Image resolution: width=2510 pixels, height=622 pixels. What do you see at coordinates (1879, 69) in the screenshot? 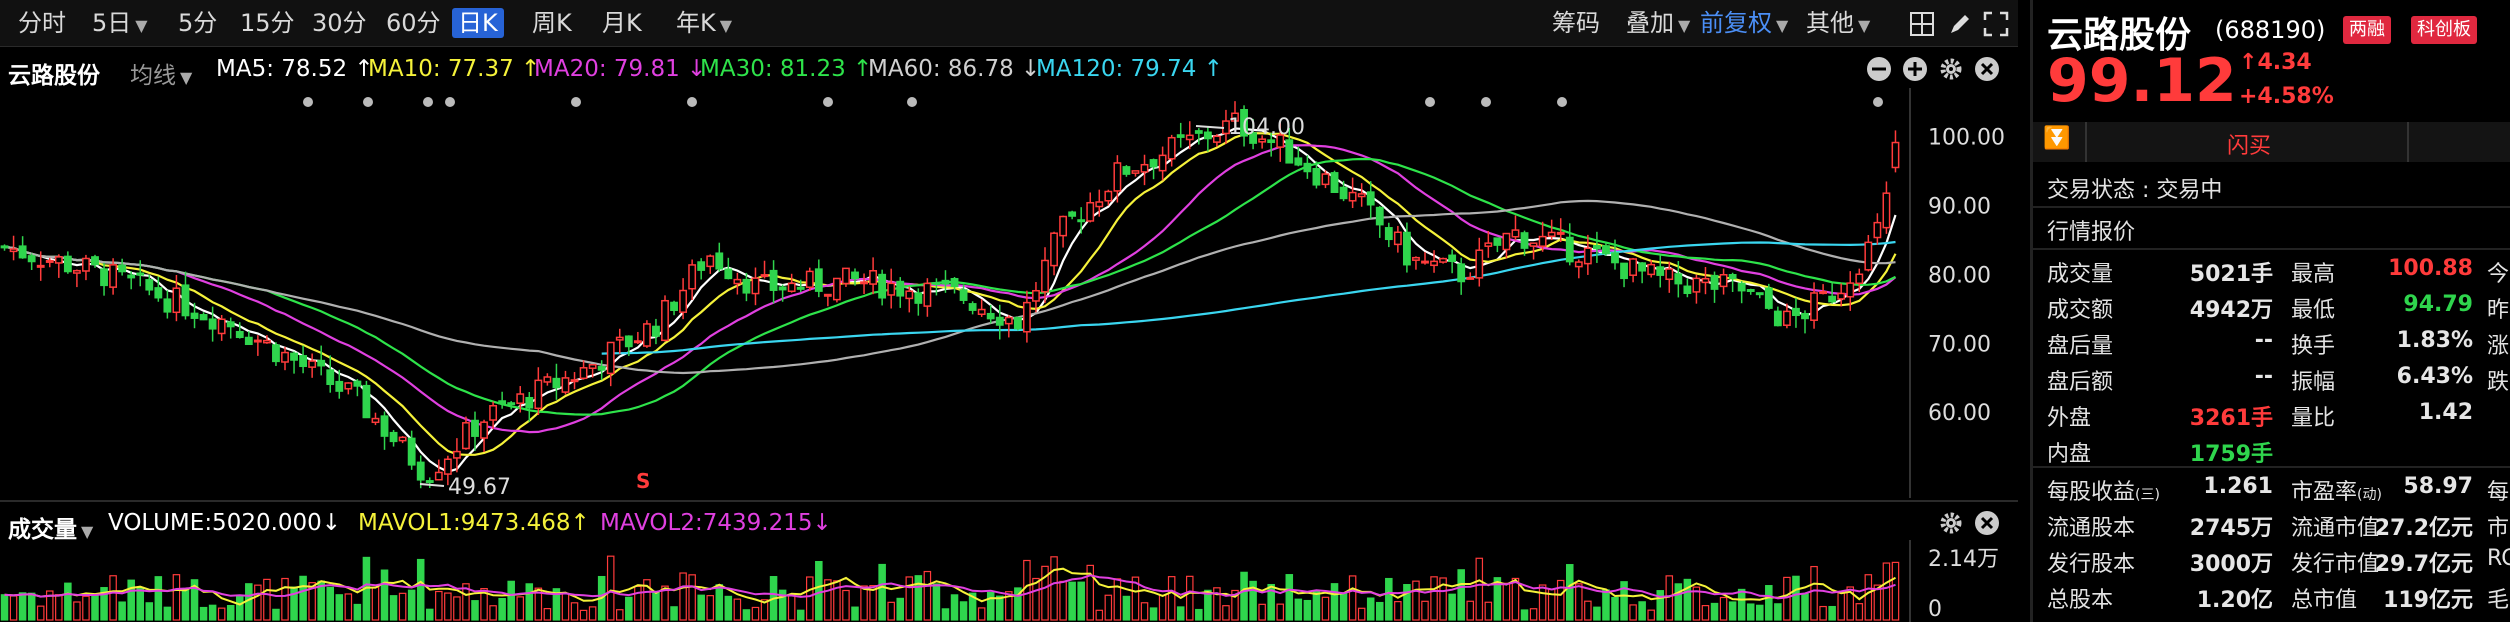
I see `minus-circle-icon` at bounding box center [1879, 69].